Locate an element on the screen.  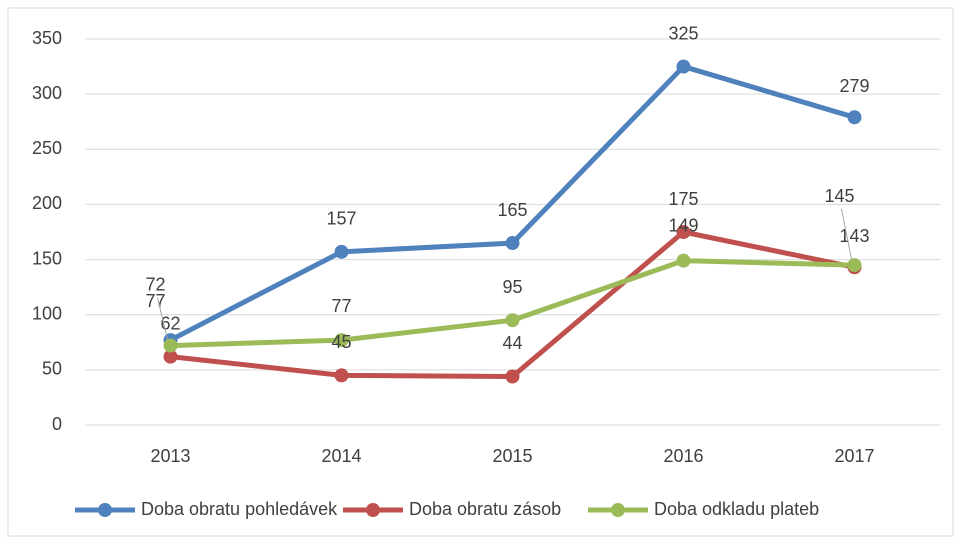
data-label: 44 is located at coordinates (512, 343).